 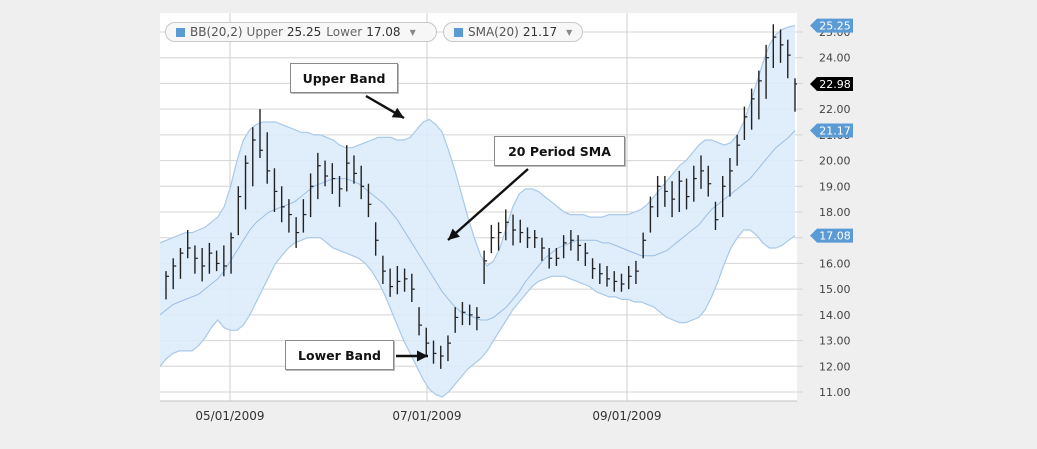 What do you see at coordinates (835, 366) in the screenshot?
I see `y-tick-label: 12.00` at bounding box center [835, 366].